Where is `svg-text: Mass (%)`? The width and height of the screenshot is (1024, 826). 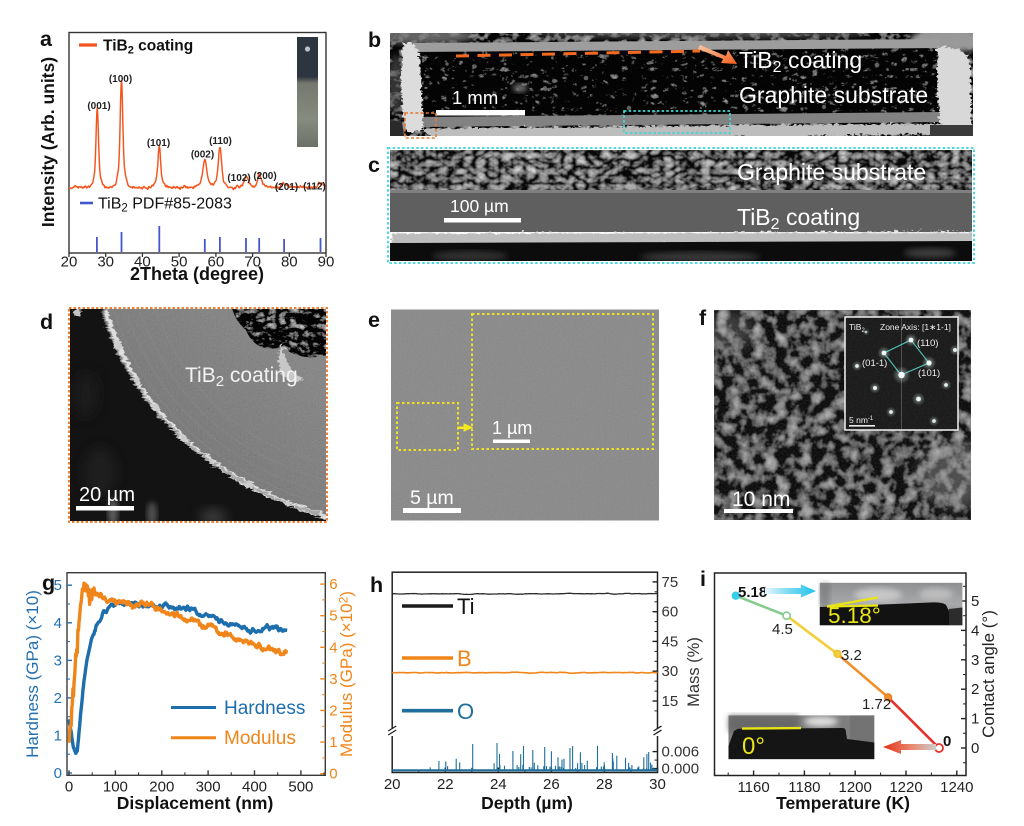 svg-text: Mass (%) is located at coordinates (694, 672).